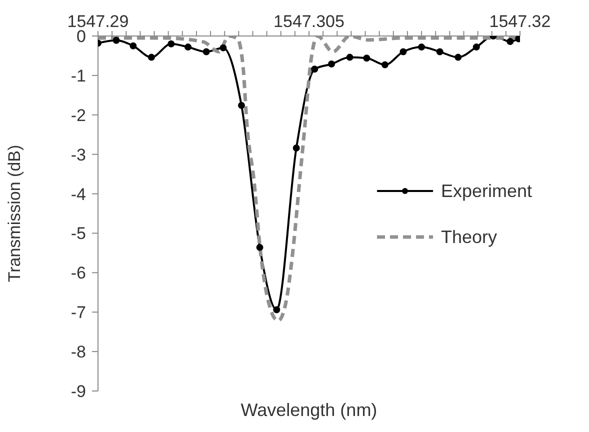 The height and width of the screenshot is (432, 589). What do you see at coordinates (14, 213) in the screenshot?
I see `y-axis-title: Transmission (dB)` at bounding box center [14, 213].